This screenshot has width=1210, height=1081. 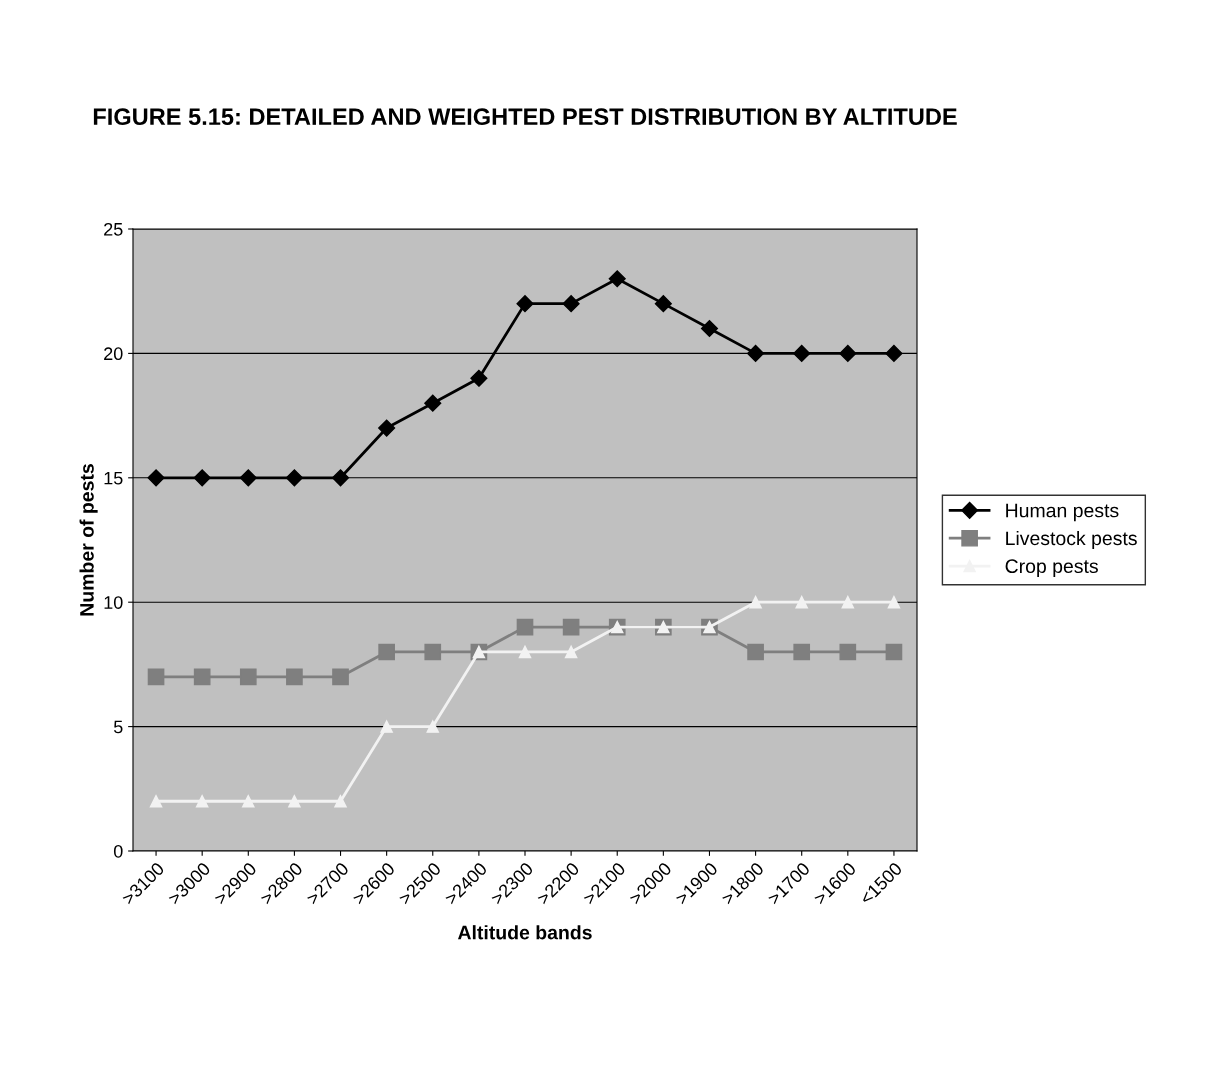 What do you see at coordinates (1051, 568) in the screenshot?
I see `legend-label: Crop pests` at bounding box center [1051, 568].